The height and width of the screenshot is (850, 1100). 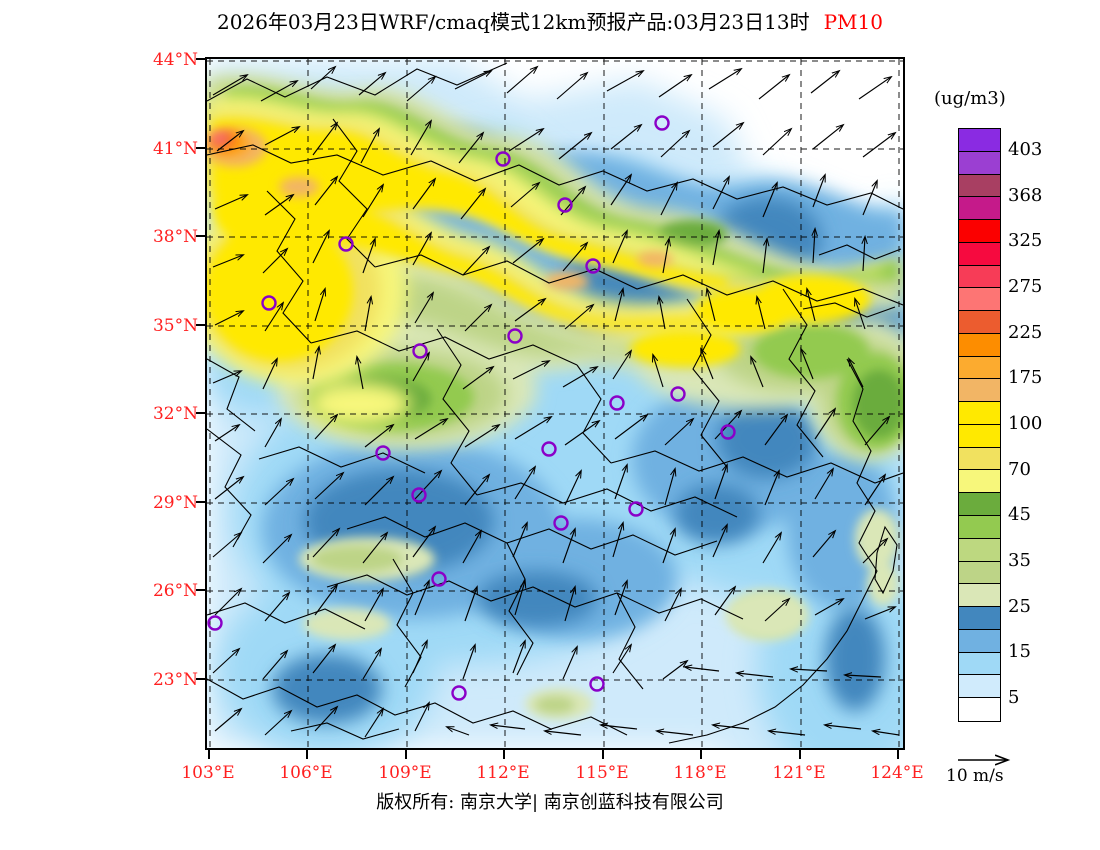 What do you see at coordinates (405, 773) in the screenshot?
I see `lon-label-109: 109°E` at bounding box center [405, 773].